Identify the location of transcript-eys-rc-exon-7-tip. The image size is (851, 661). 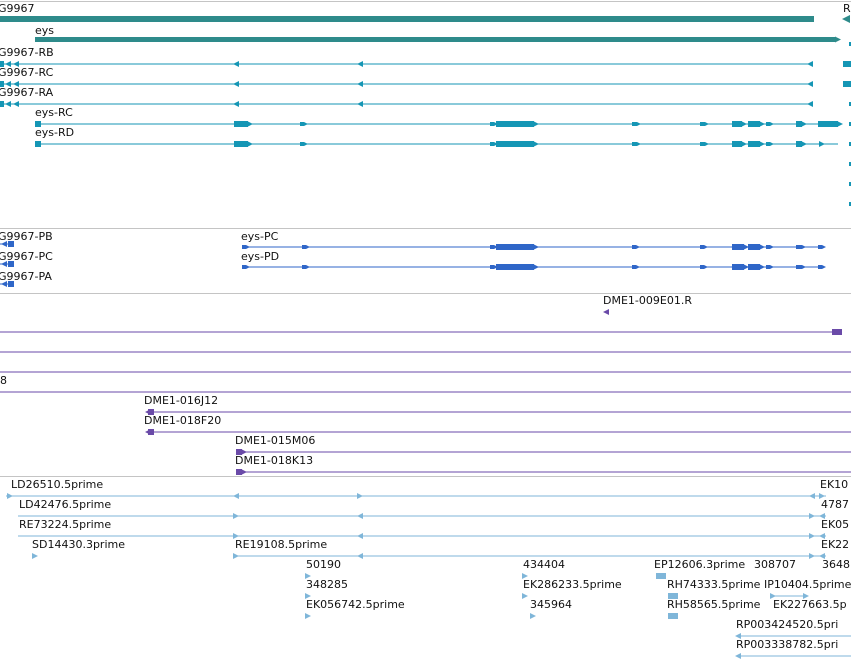
(762, 124).